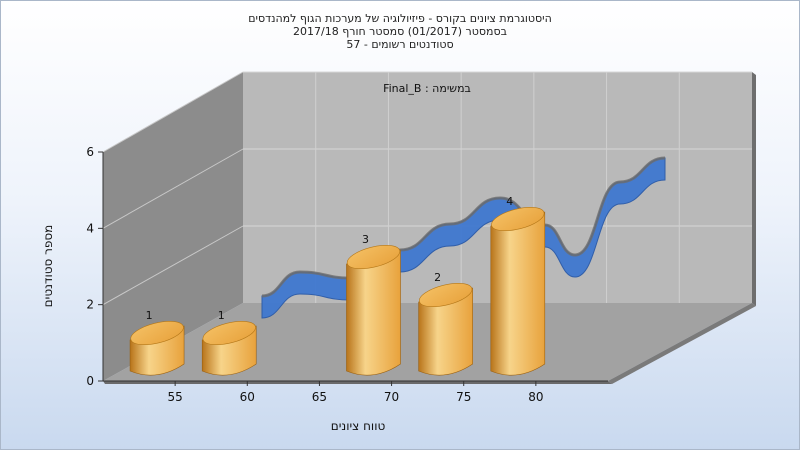 This screenshot has height=450, width=800. I want to click on bar-value-label: 4, so click(509, 201).